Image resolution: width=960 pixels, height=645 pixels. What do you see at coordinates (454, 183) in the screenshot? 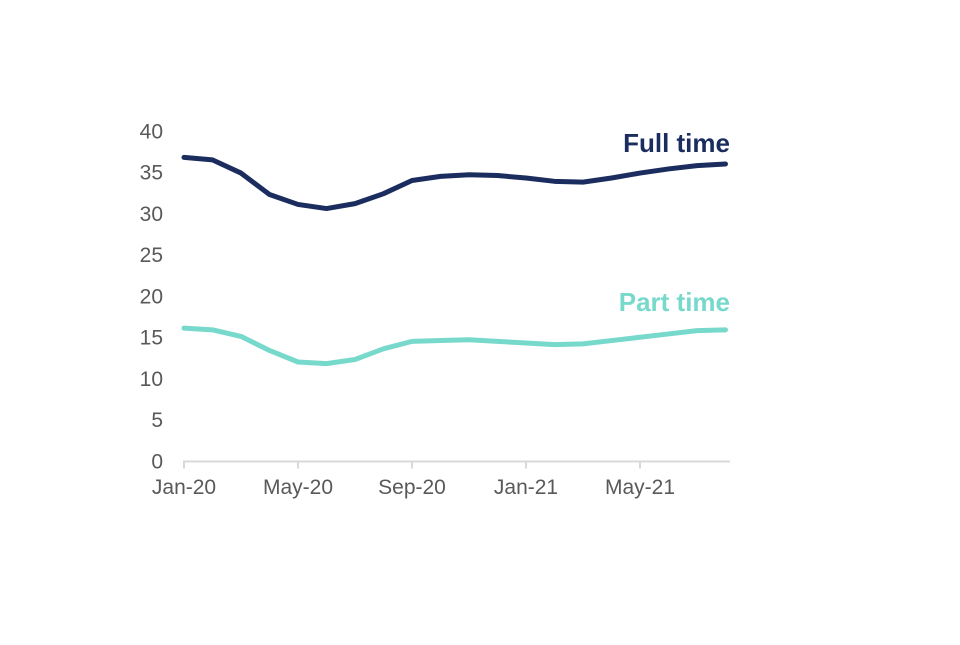
I see `series-line-full-time` at bounding box center [454, 183].